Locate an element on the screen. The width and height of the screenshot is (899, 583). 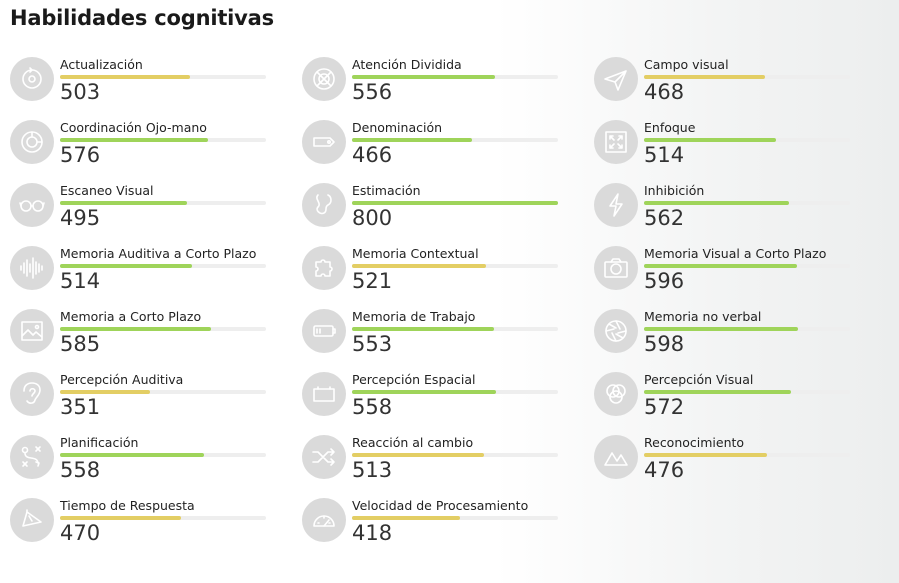
battery-icon is located at coordinates (324, 331).